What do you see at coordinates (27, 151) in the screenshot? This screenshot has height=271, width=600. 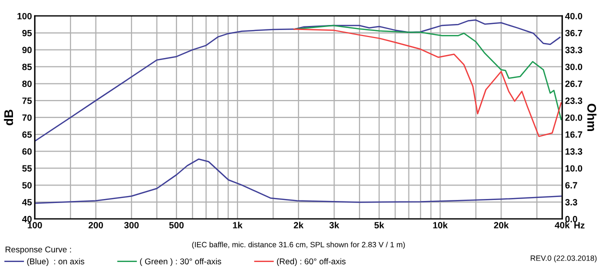 I see `y-tick-label: 60` at bounding box center [27, 151].